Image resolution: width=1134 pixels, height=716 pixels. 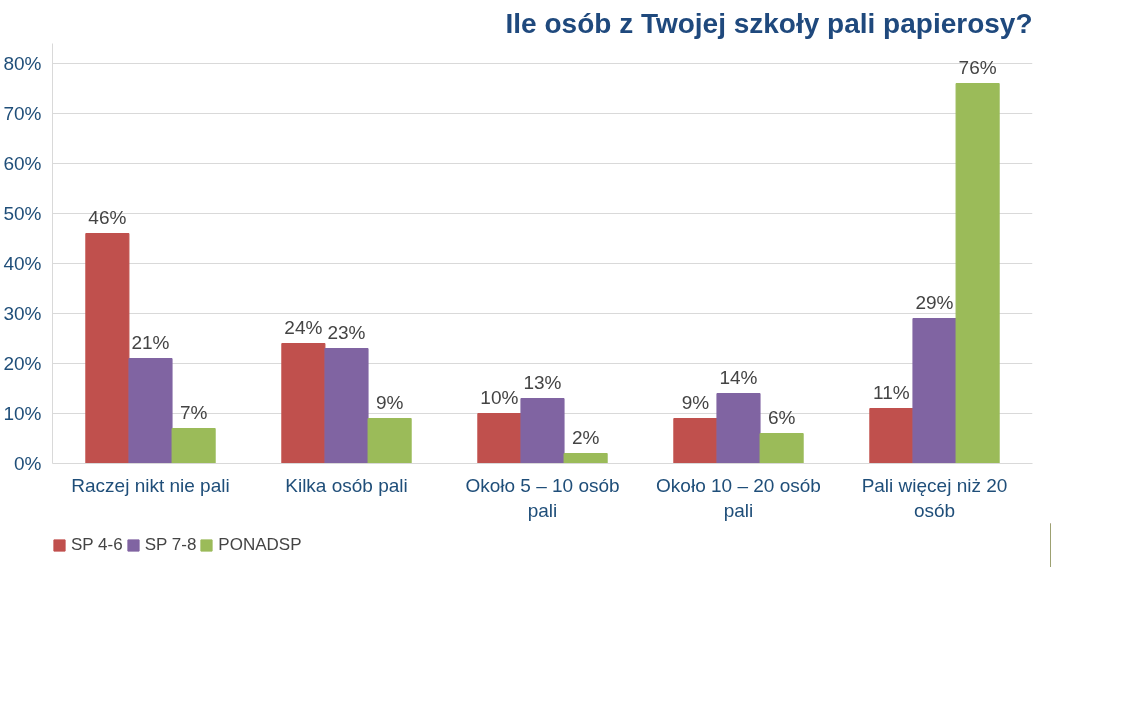 What do you see at coordinates (738, 377) in the screenshot?
I see `data-label: 14%` at bounding box center [738, 377].